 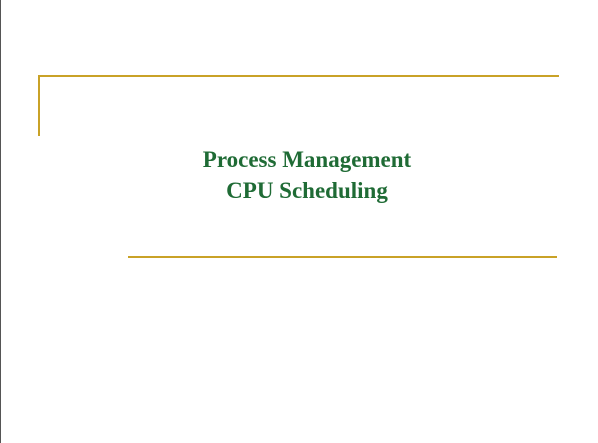 I want to click on slide-frame-border, so click(x=0, y=221).